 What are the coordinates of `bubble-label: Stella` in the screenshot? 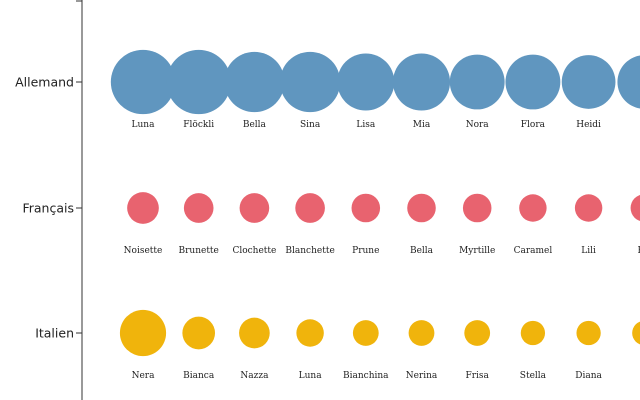 It's located at (533, 376).